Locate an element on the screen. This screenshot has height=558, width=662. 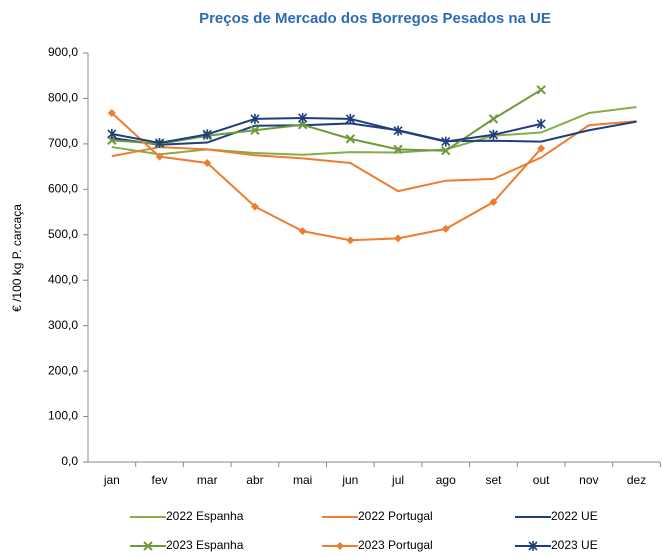
y-tick-label: 500,0 is located at coordinates (63, 234).